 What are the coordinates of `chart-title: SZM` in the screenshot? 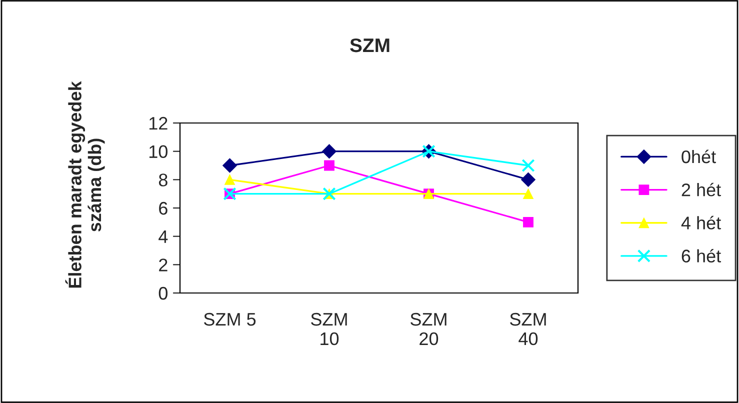 It's located at (370, 45).